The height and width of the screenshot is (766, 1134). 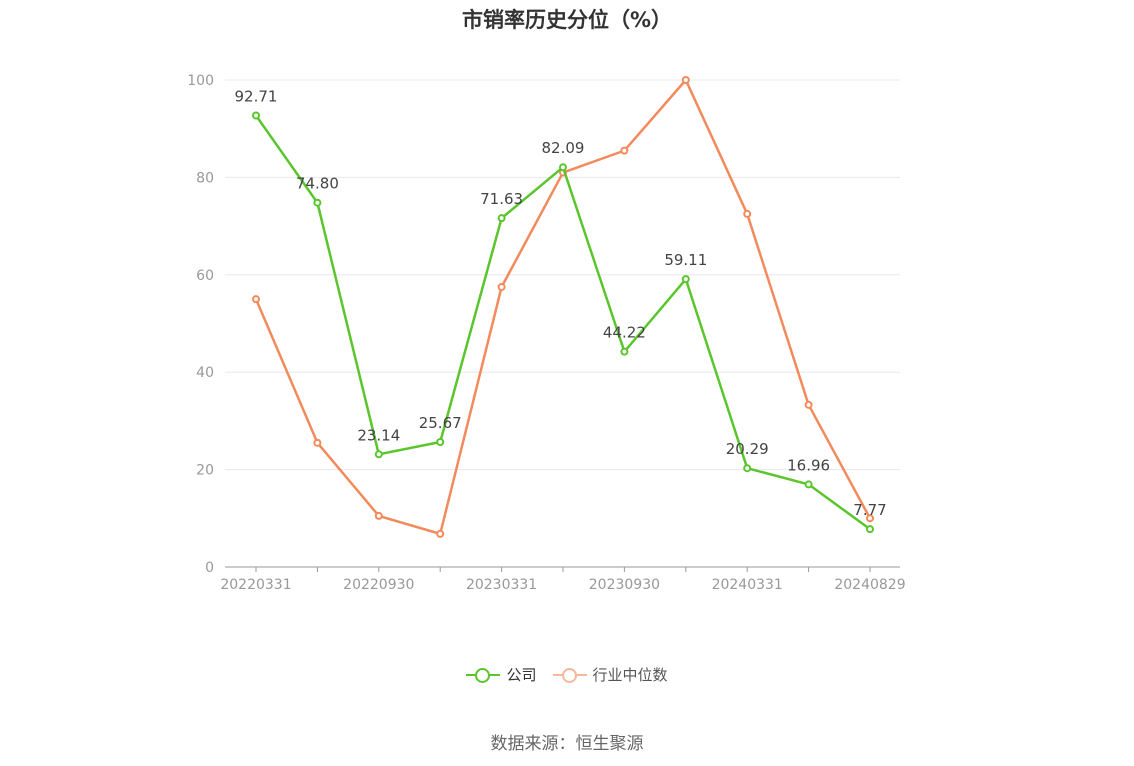 I want to click on data-label-company: 74.80, so click(x=317, y=184).